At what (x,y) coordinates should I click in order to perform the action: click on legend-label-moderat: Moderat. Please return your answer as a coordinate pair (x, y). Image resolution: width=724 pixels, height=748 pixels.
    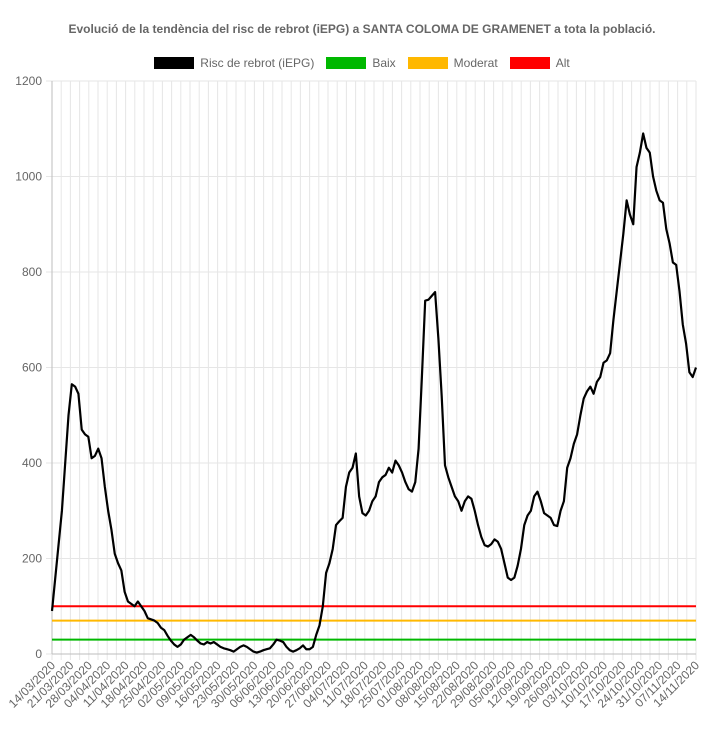
    Looking at the image, I should click on (475, 63).